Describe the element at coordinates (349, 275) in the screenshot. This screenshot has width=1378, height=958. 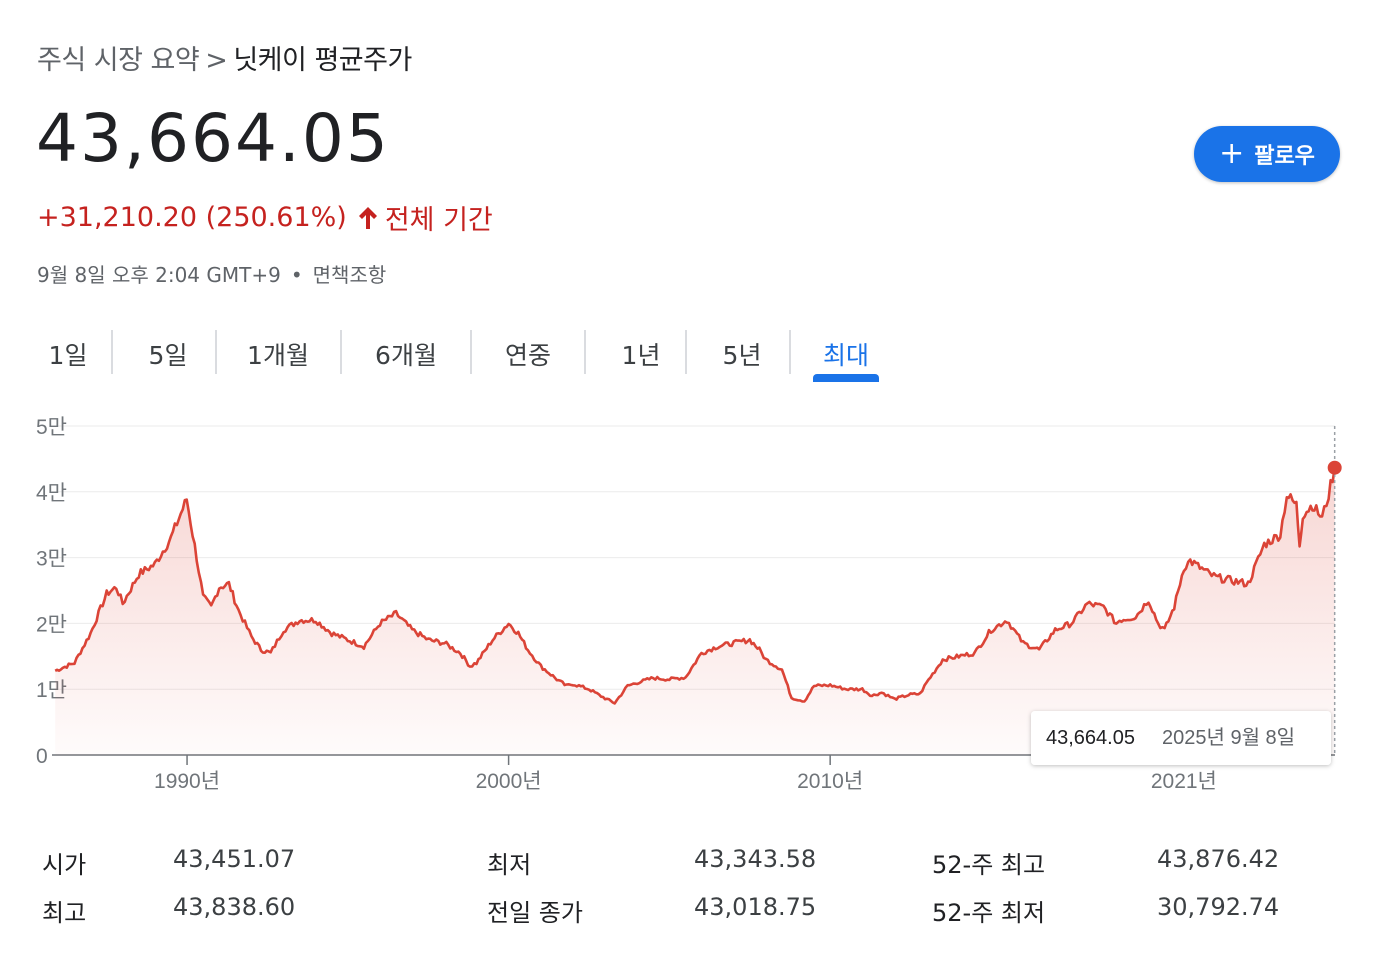
I see `disclaimer-link: 면책조항` at that location.